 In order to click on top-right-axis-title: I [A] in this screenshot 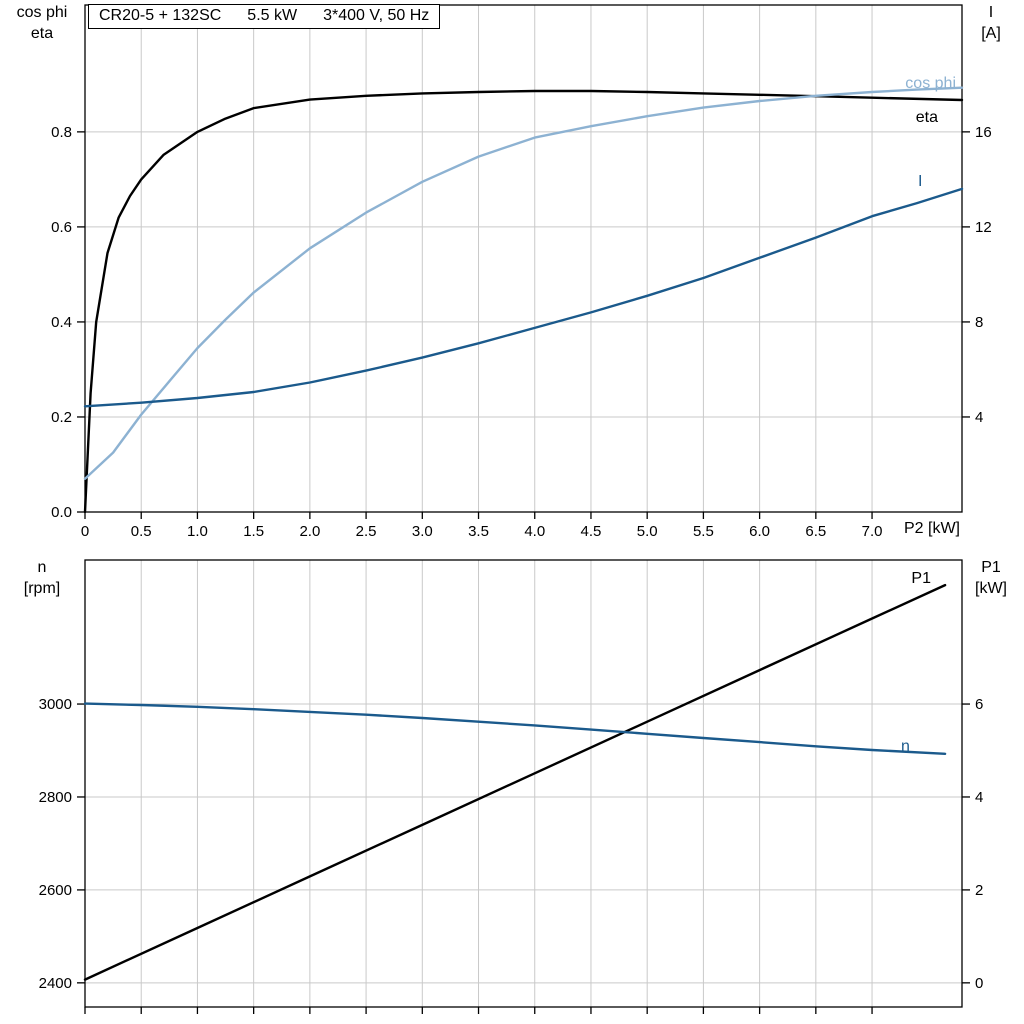, I will do `click(991, 23)`.